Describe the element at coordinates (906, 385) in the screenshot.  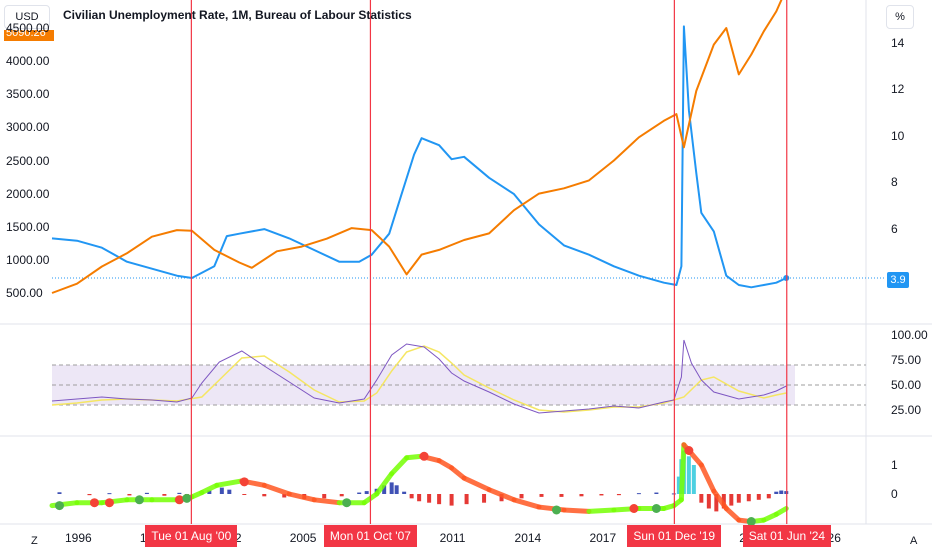
I see `rsi-axis-tick: 50.00` at that location.